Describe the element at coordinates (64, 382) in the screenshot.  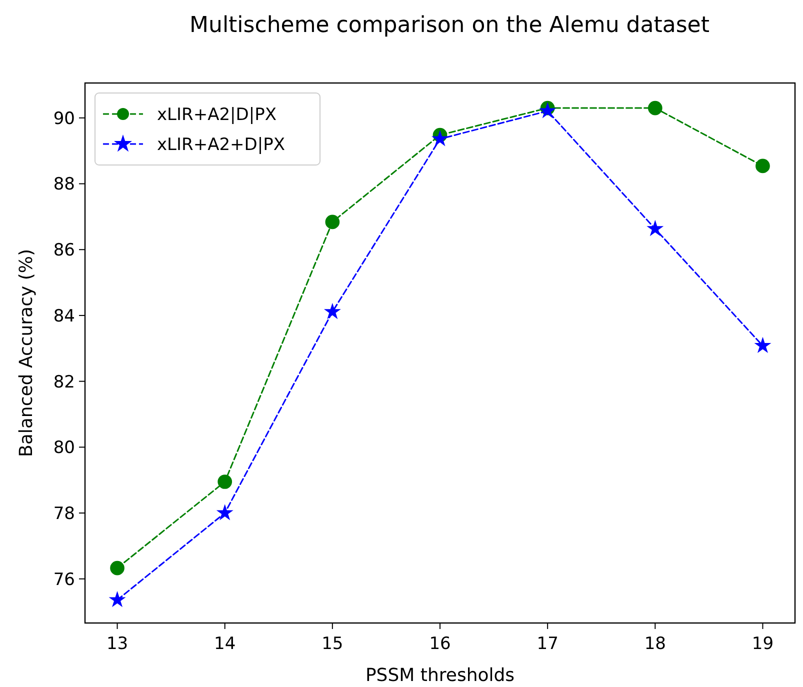
I see `y-tick-label: 82` at that location.